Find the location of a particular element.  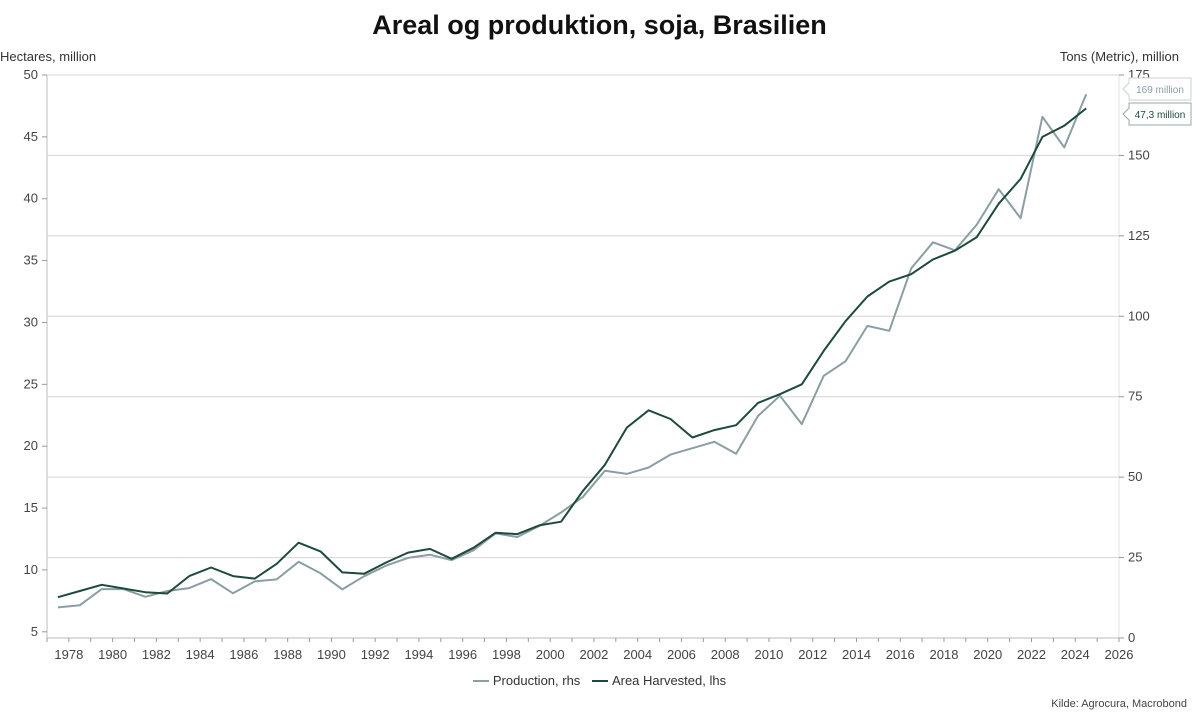

x-tick-label: 2014 is located at coordinates (856, 654).